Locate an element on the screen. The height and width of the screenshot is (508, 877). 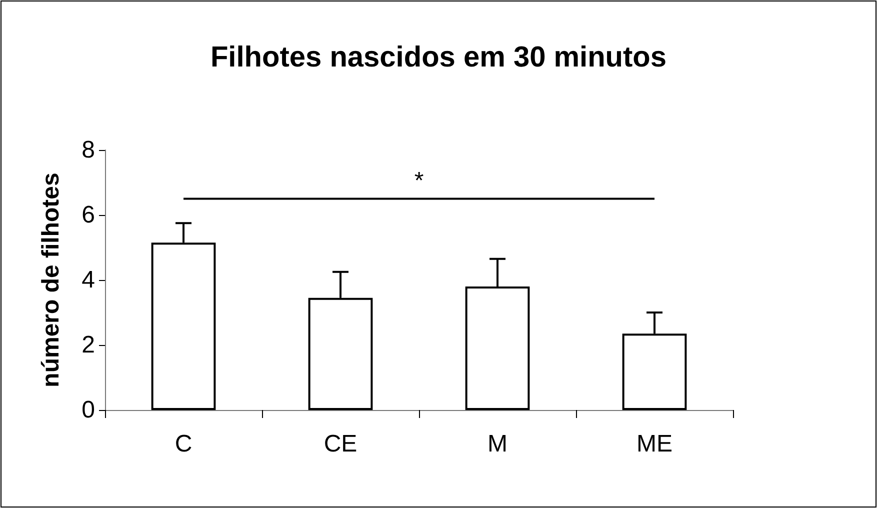
x-tick-label: C is located at coordinates (183, 444).